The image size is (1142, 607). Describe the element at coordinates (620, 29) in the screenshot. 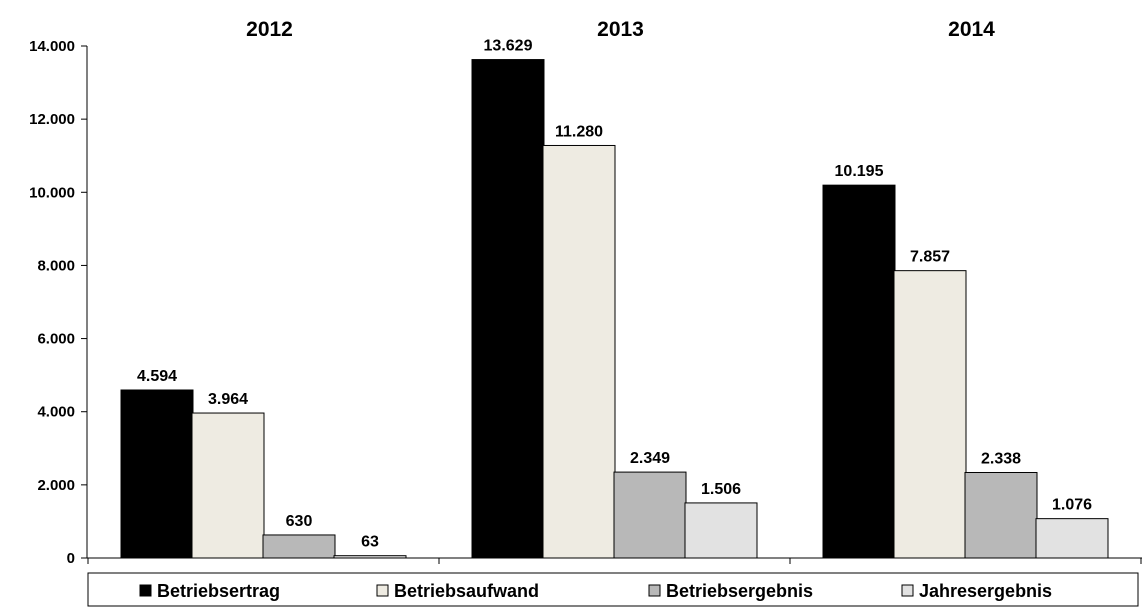

I see `category-label: 2013` at that location.